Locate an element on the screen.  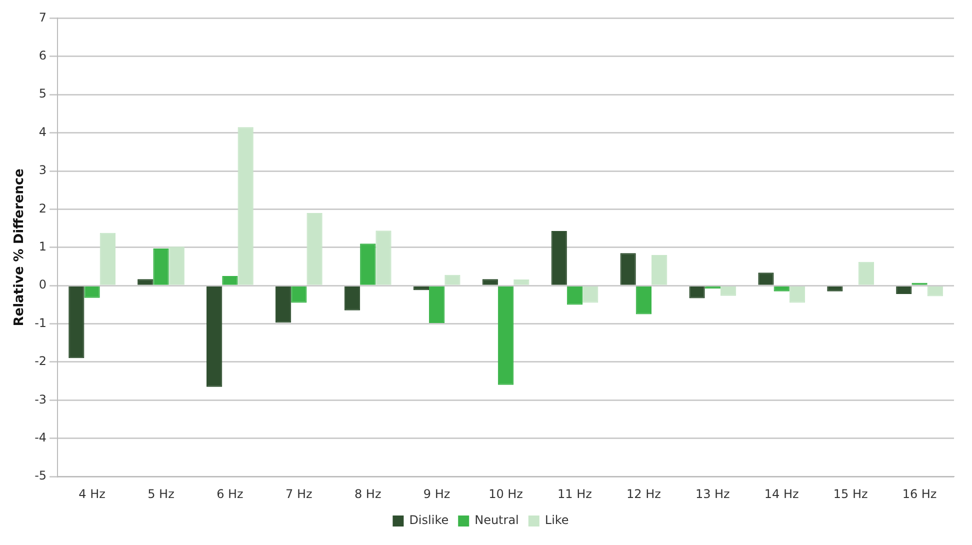
y-tick-label: 2 is located at coordinates (42, 208).